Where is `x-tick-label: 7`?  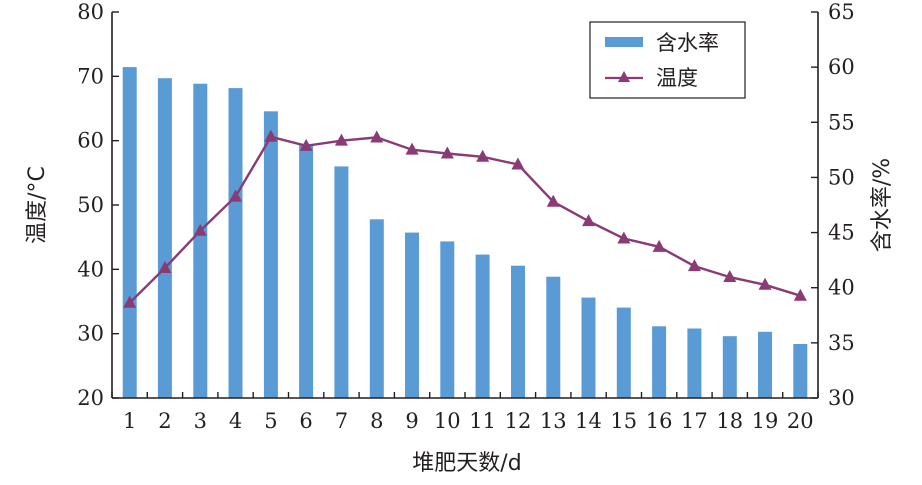 x-tick-label: 7 is located at coordinates (341, 421).